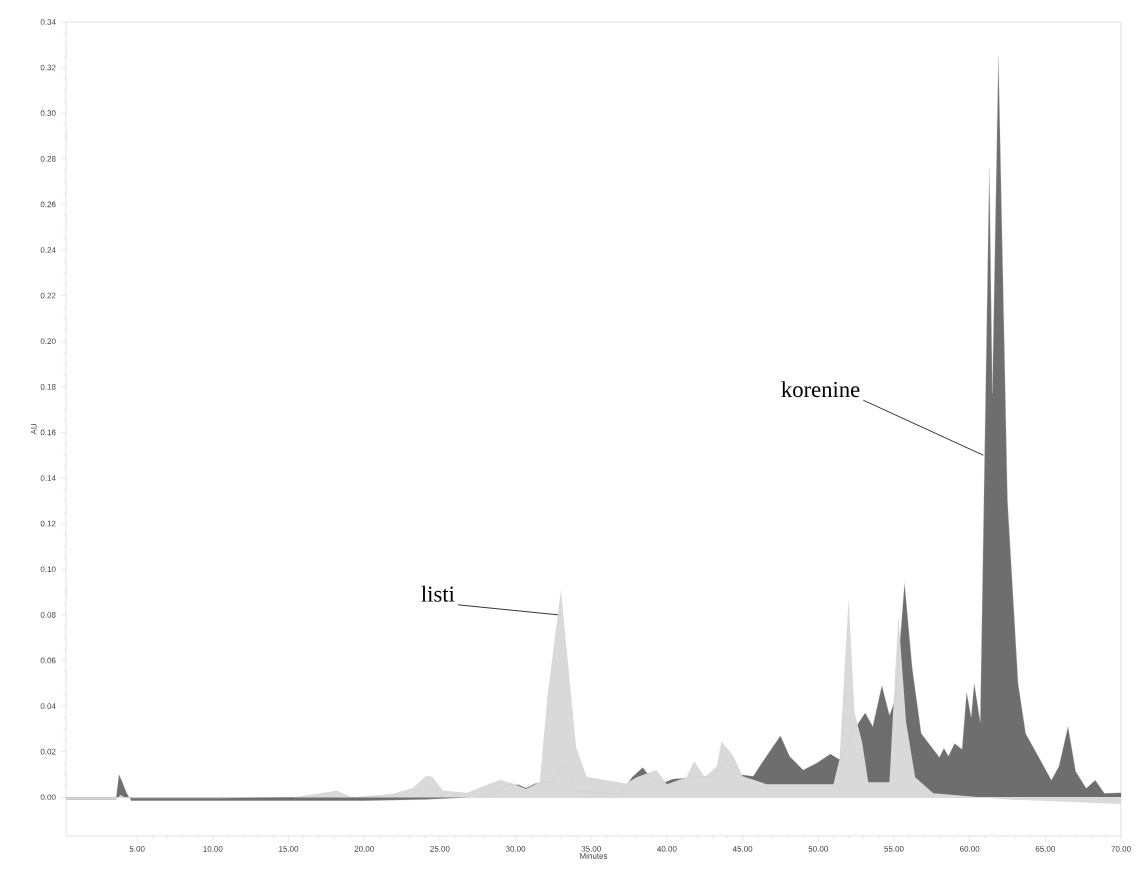 The image size is (1137, 874). Describe the element at coordinates (970, 849) in the screenshot. I see `x-tick-label: 60.00` at that location.